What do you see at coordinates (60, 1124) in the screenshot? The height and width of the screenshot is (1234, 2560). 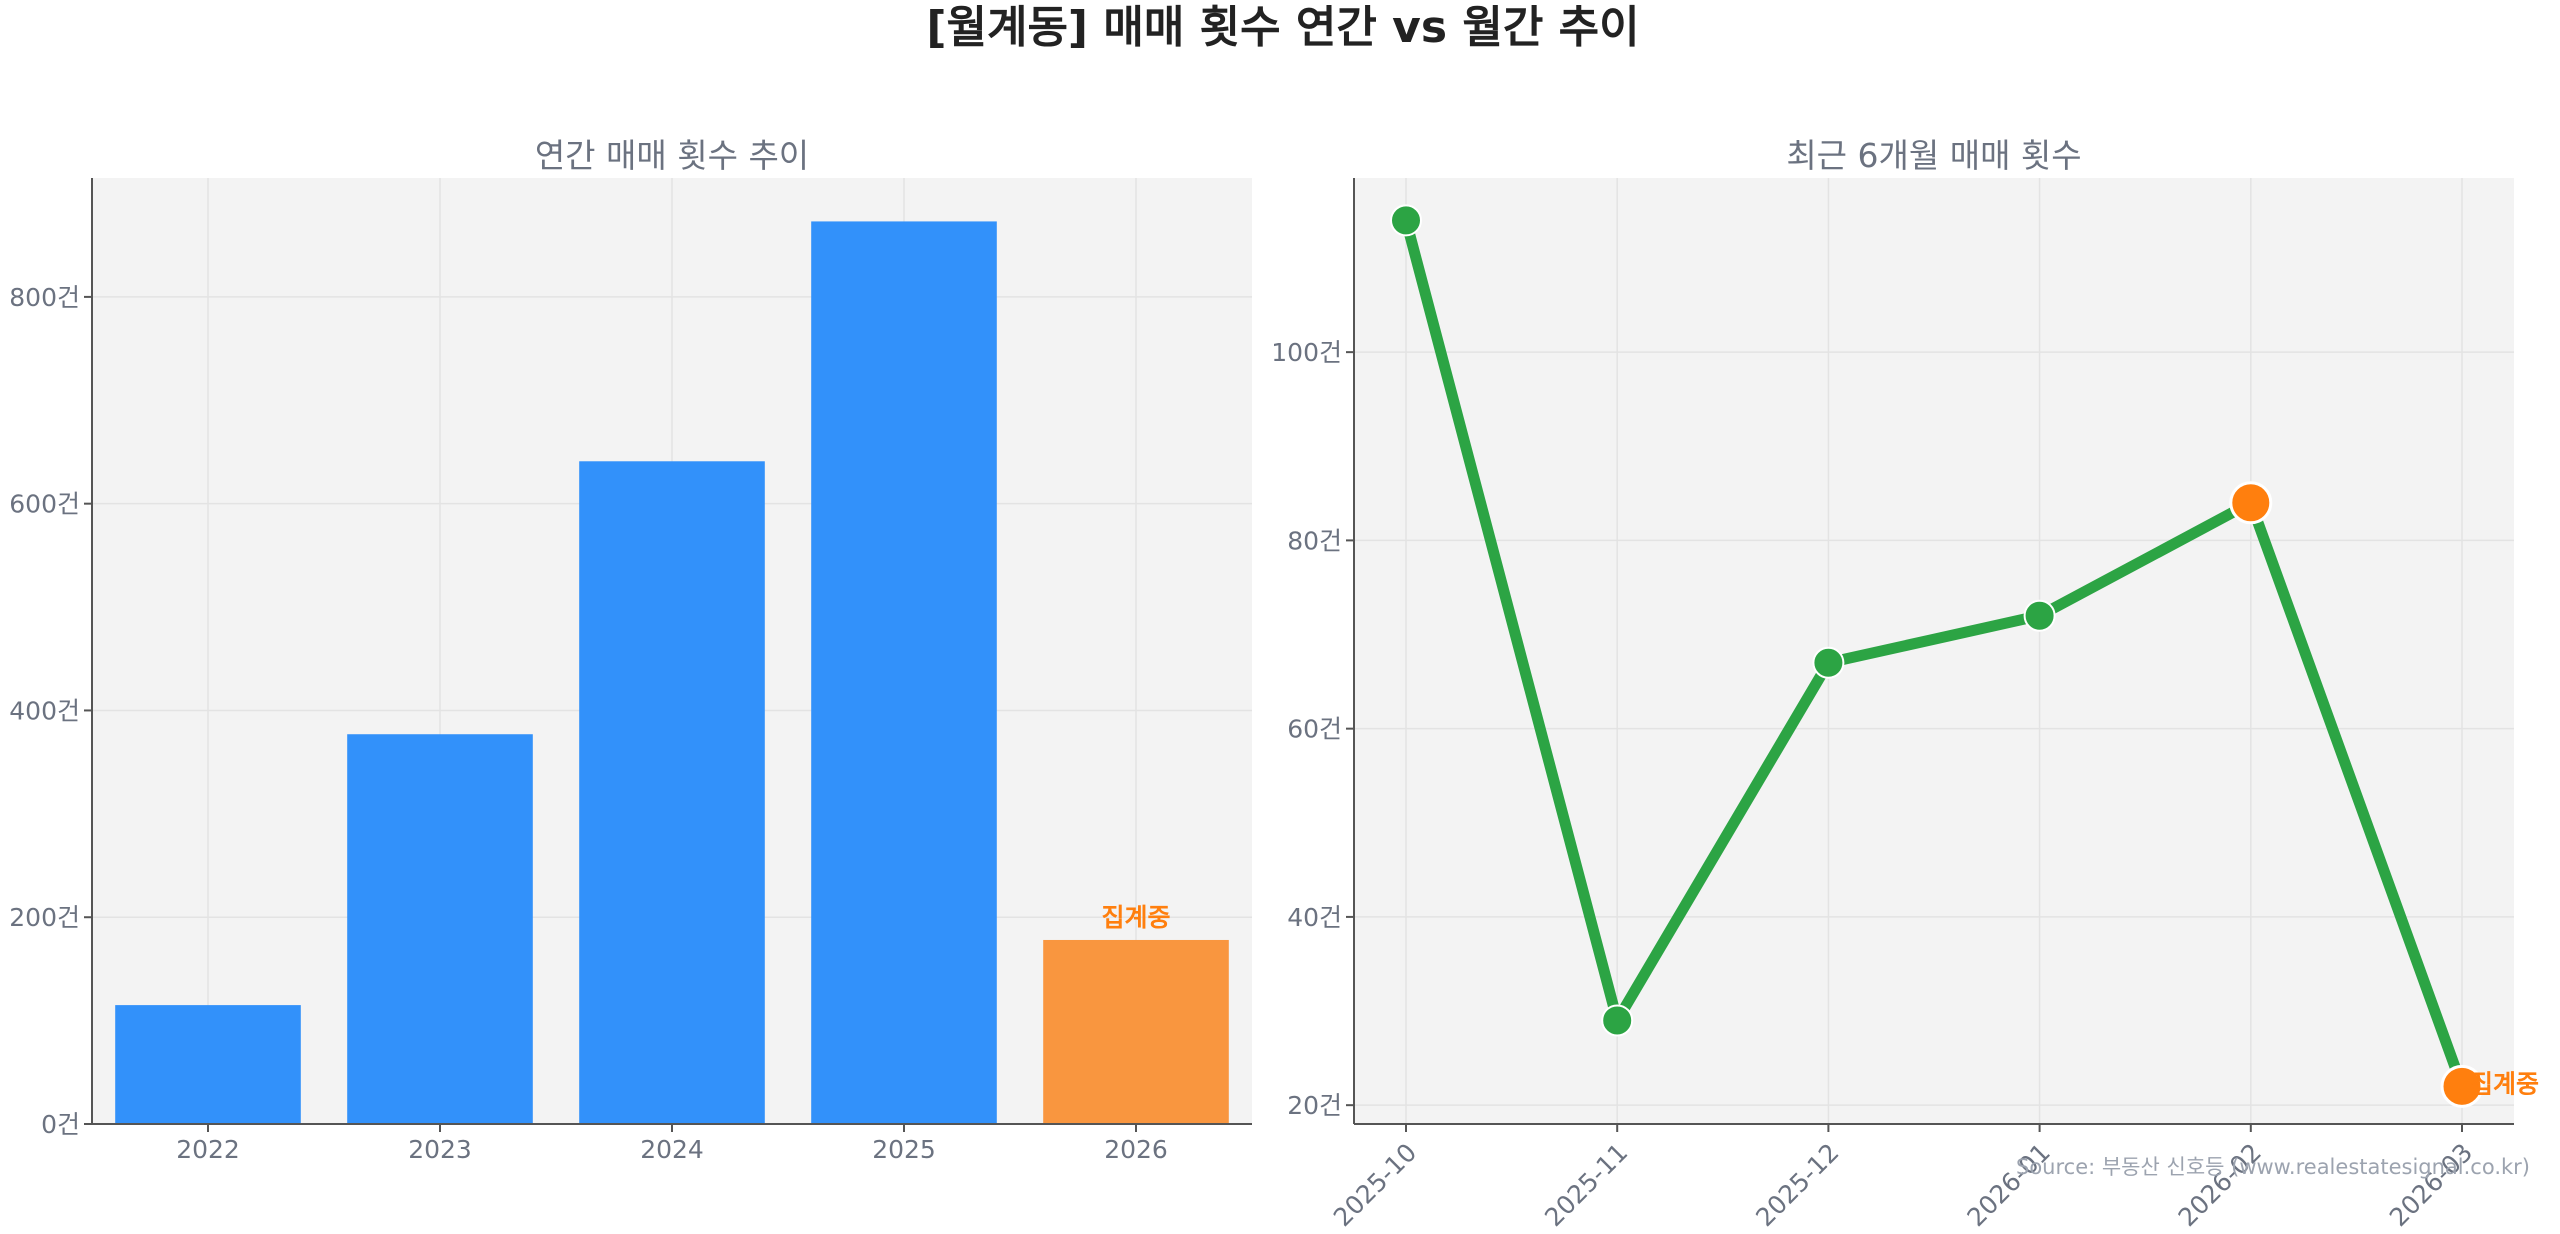 I see `y-tick-label: 0건` at bounding box center [60, 1124].